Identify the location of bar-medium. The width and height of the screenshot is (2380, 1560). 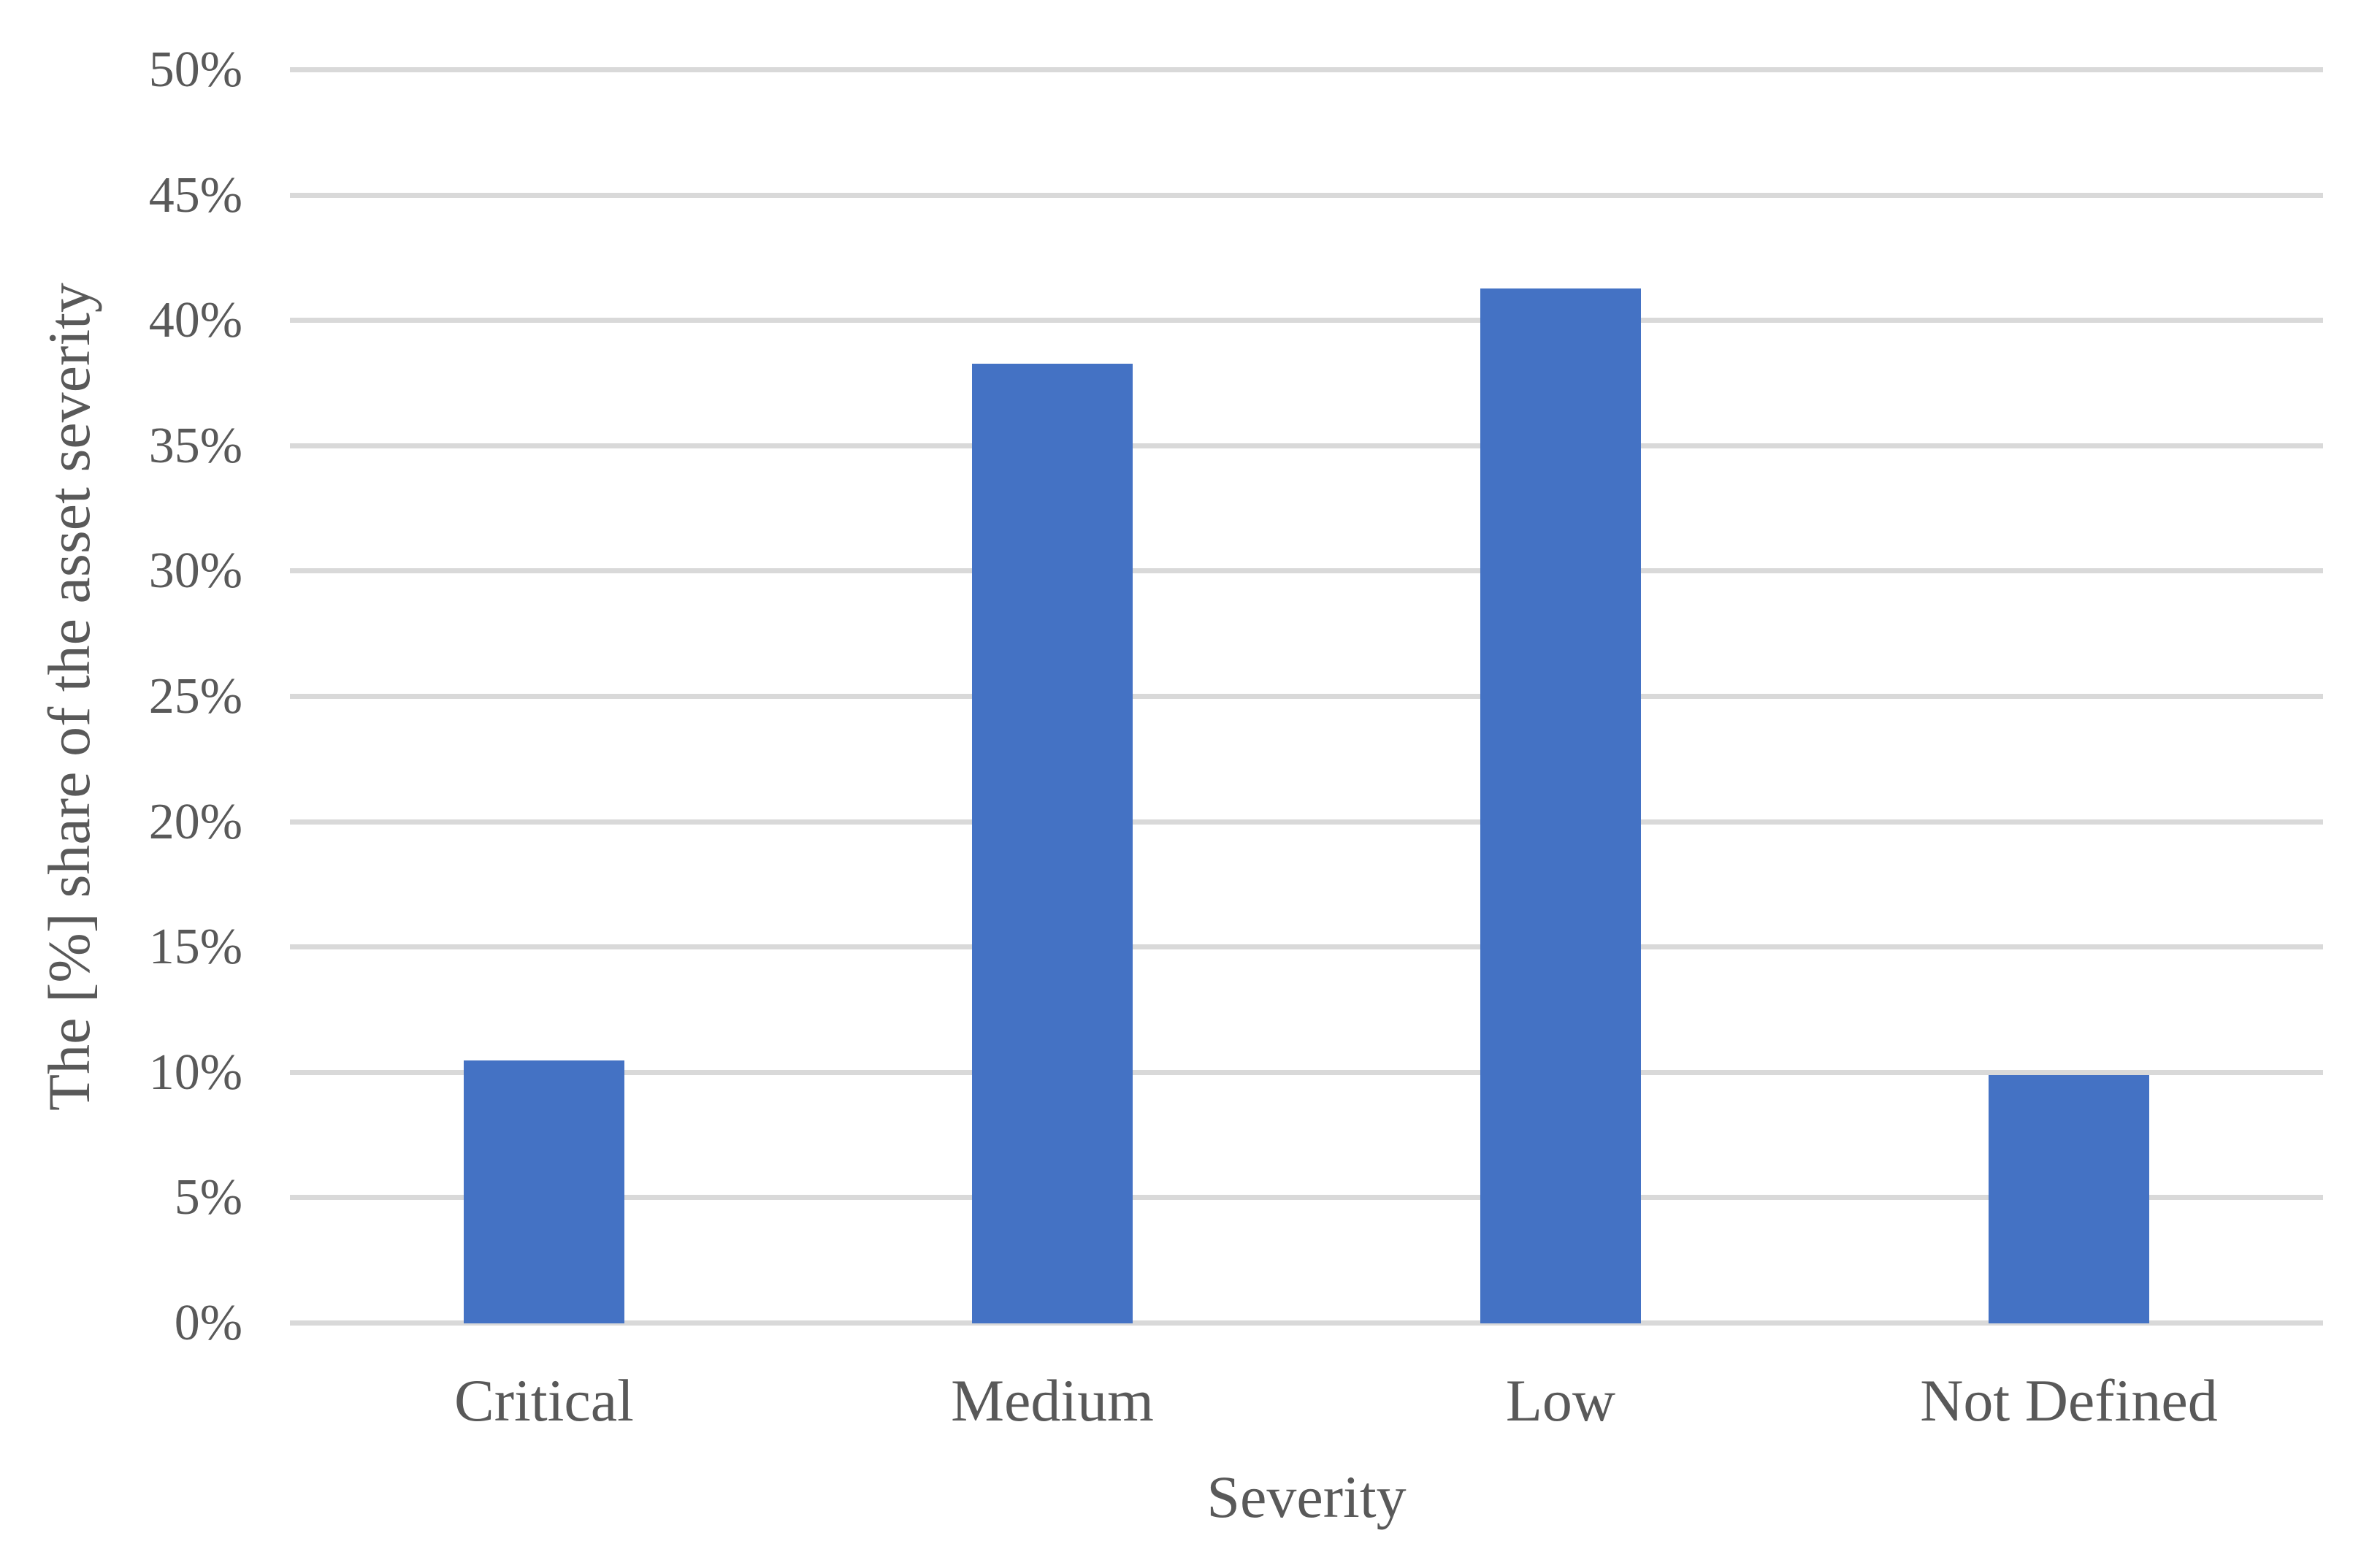
(1052, 843).